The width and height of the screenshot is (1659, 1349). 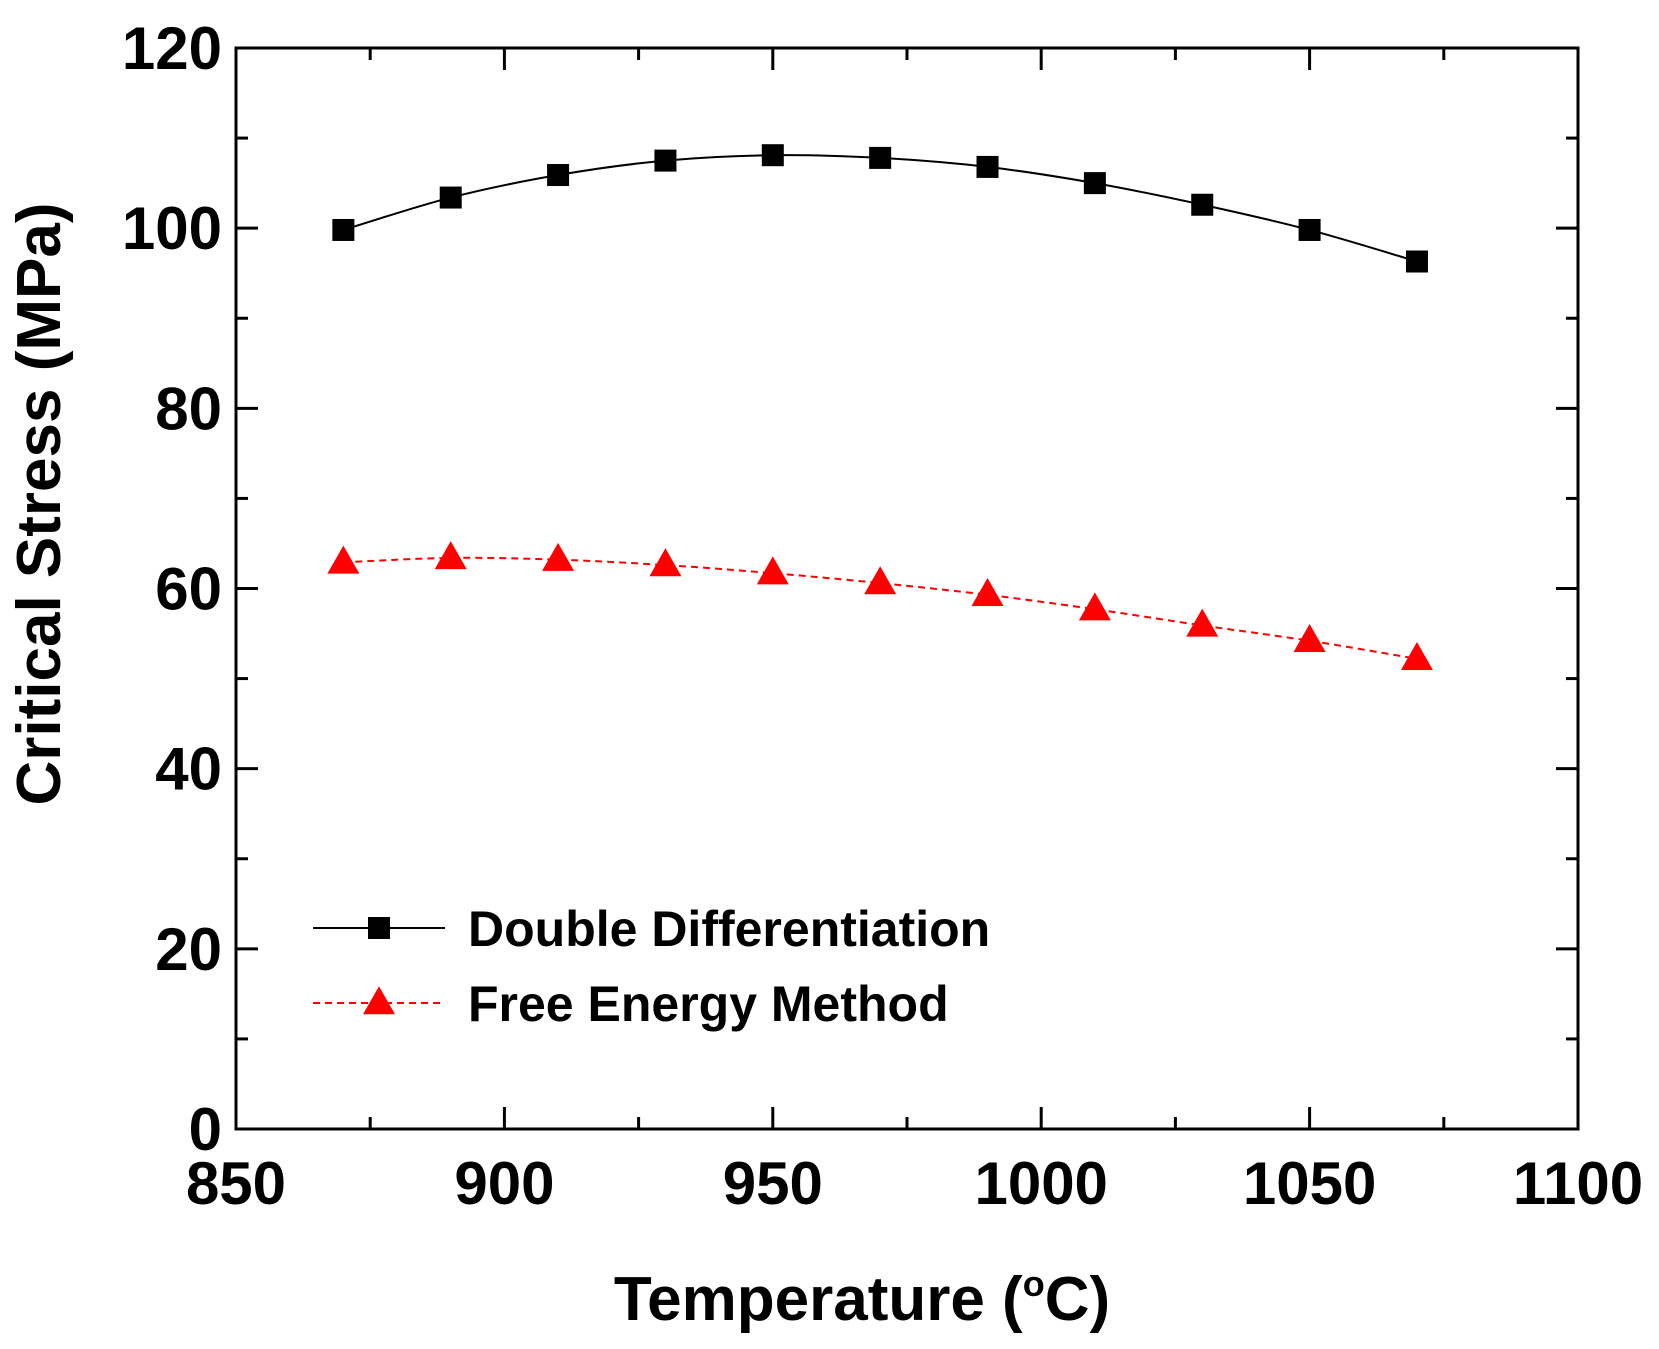 What do you see at coordinates (729, 929) in the screenshot?
I see `legend-label: Double Differentiation` at bounding box center [729, 929].